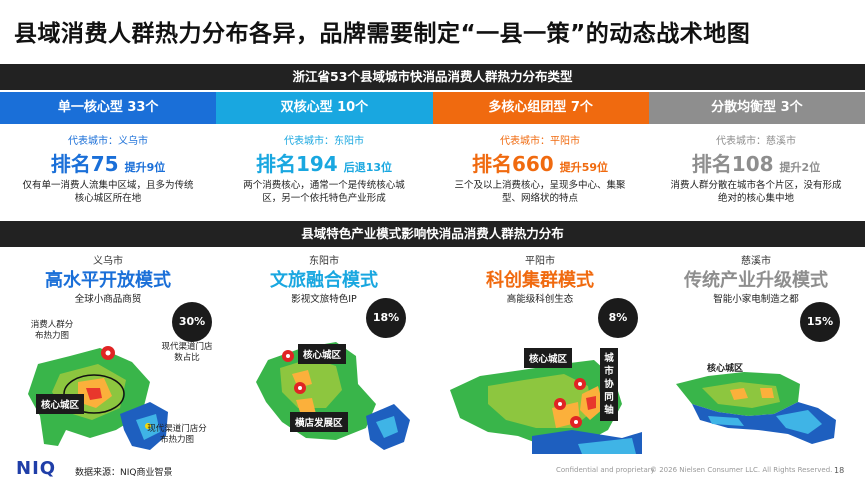 This screenshot has width=865, height=487. Describe the element at coordinates (756, 108) in the screenshot. I see `type-tab-dispersed: 分散均衡型 3个` at that location.